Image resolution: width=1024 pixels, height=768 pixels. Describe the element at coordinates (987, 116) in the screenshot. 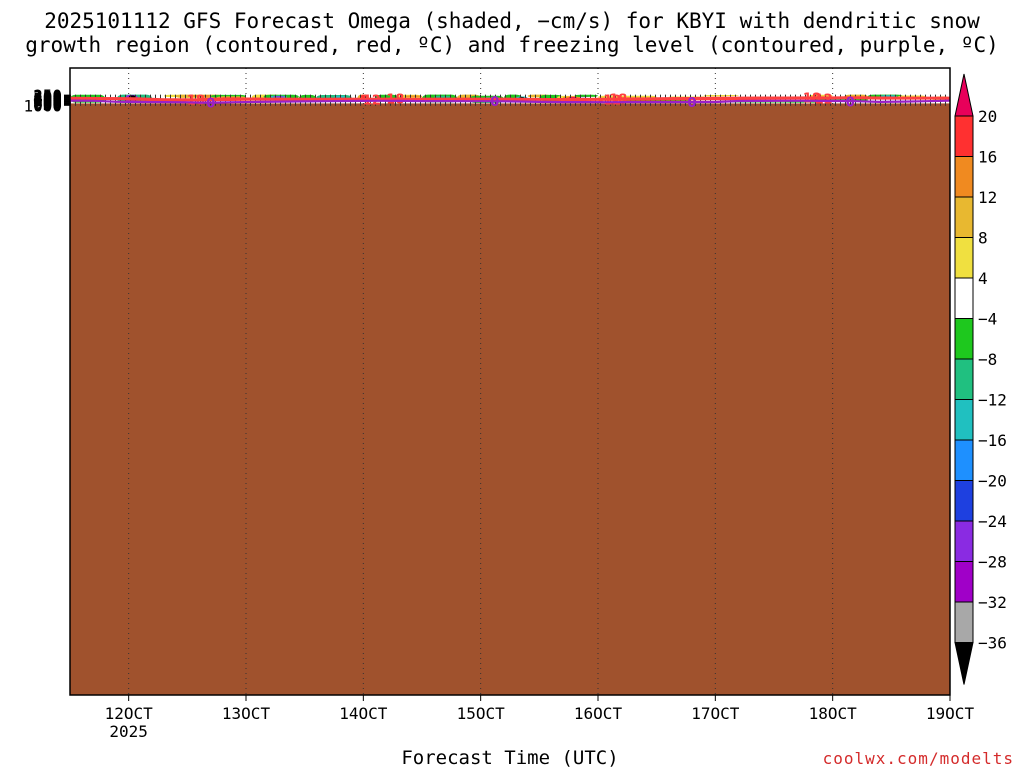

I see `colorbar-label-0: 20` at that location.